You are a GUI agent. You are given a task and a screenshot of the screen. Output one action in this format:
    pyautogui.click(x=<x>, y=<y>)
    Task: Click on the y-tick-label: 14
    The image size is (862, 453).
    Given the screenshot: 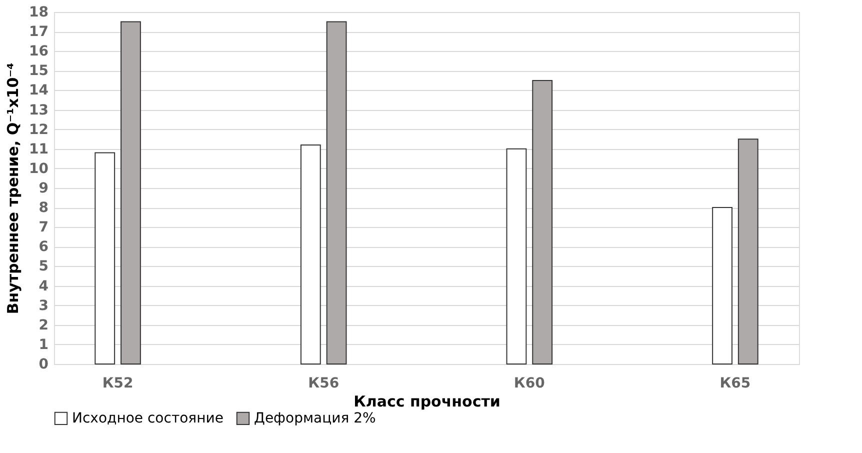 What is the action you would take?
    pyautogui.click(x=39, y=90)
    